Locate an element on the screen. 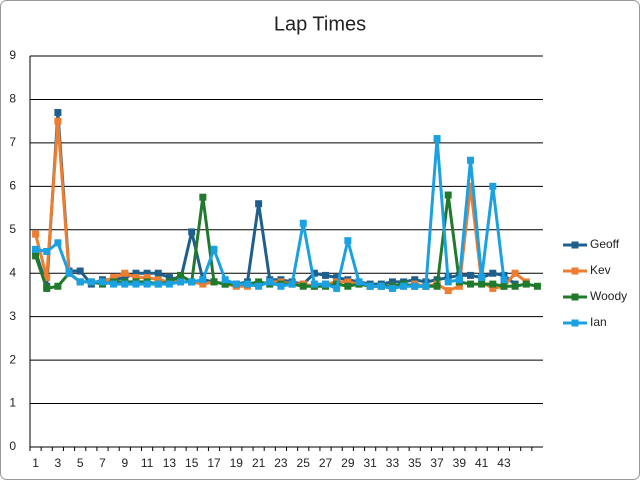  y-tick-label: 7 is located at coordinates (12, 142).